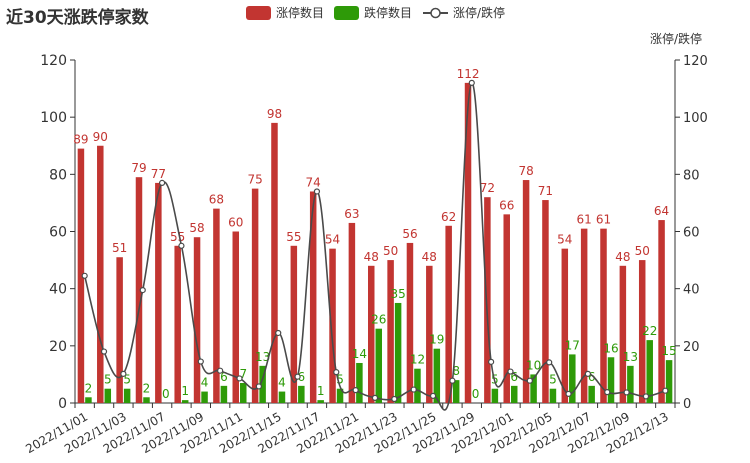 The height and width of the screenshot is (463, 750). What do you see at coordinates (417, 360) in the screenshot?
I see `data-label-limit-down: 12` at bounding box center [417, 360].